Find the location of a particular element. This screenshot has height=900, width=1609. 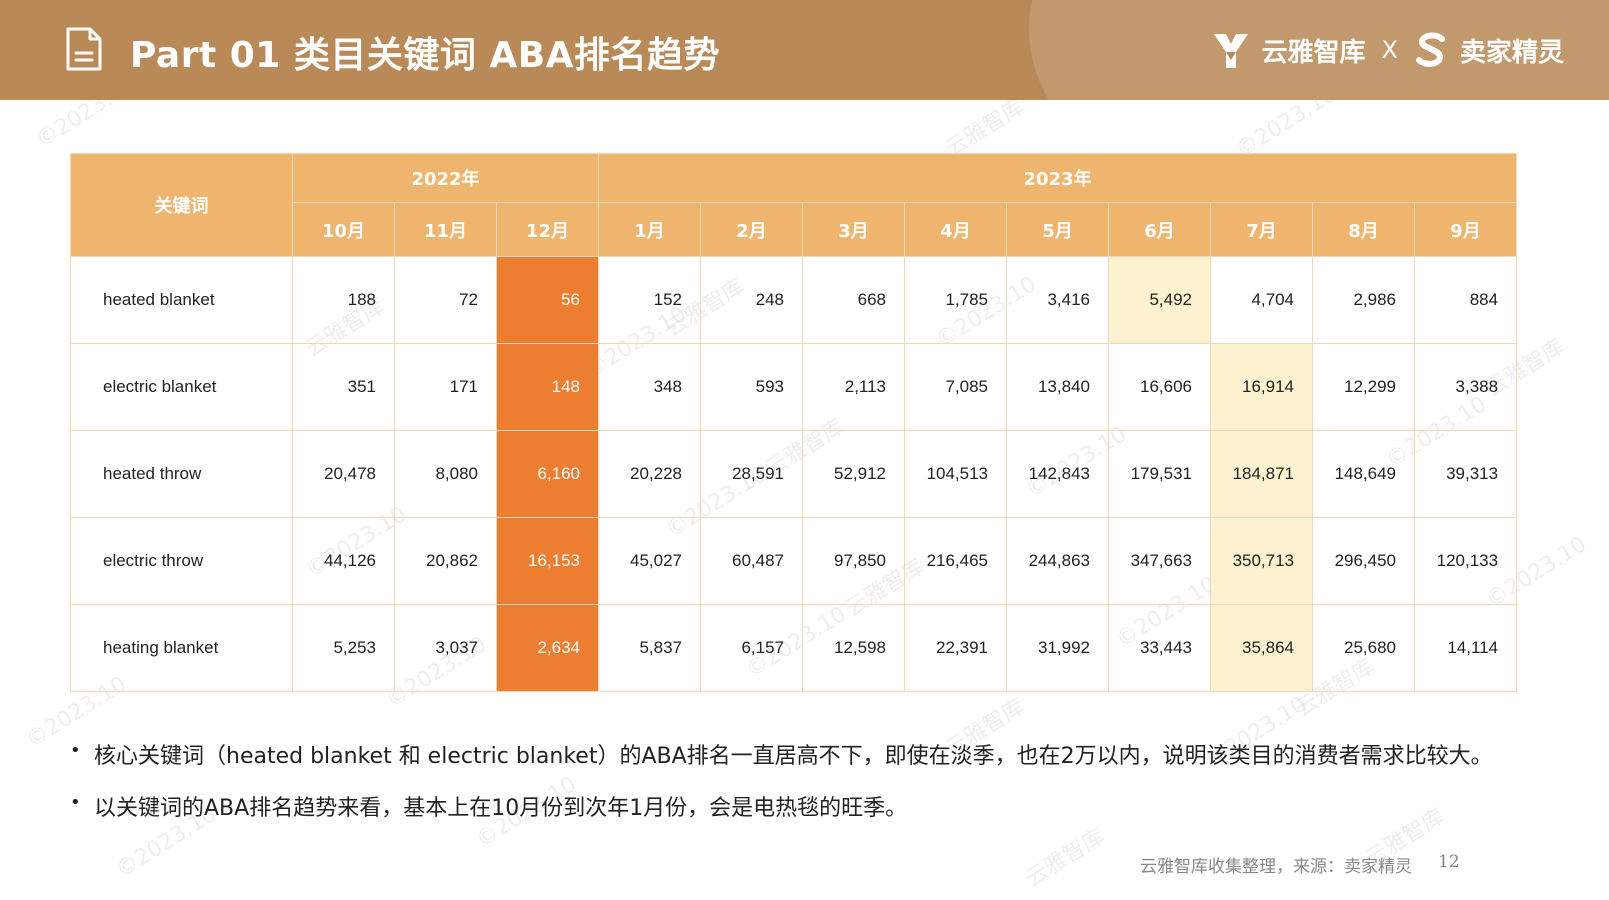

rank-cell: 31,992 is located at coordinates (1058, 648).